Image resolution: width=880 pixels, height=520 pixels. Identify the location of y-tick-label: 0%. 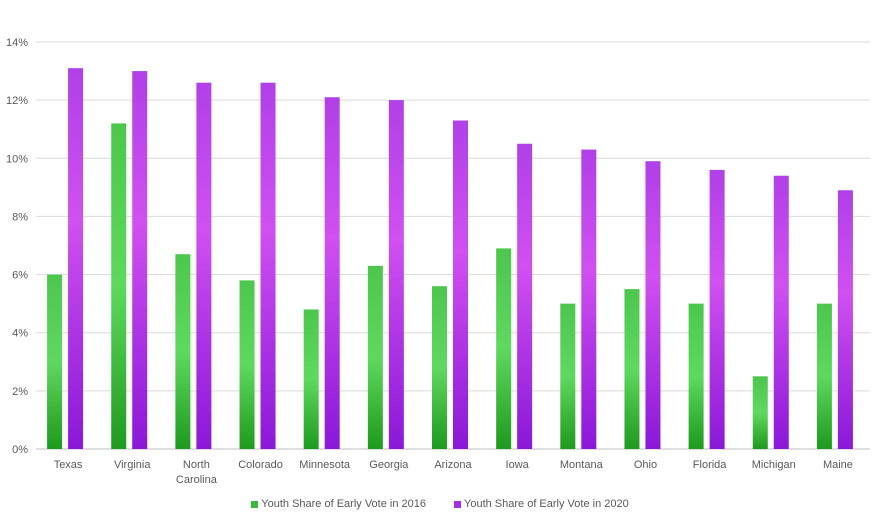
(20, 450).